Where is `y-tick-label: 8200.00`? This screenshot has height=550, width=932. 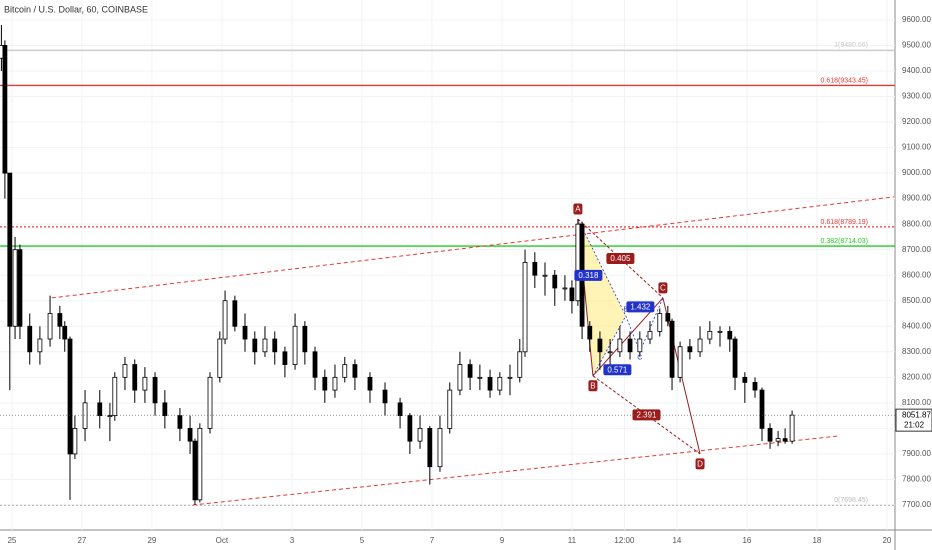 y-tick-label: 8200.00 is located at coordinates (916, 376).